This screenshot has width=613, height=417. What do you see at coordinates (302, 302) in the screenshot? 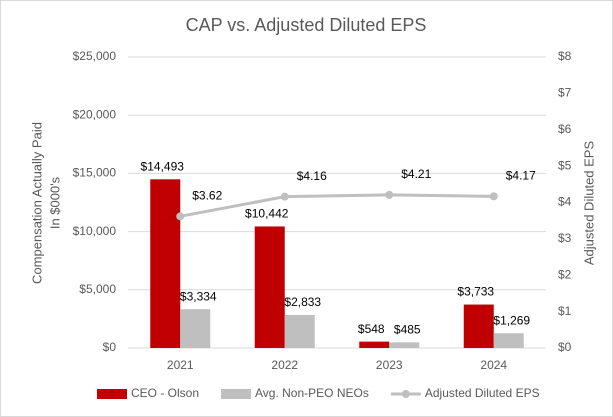
I see `data-label: $2,833` at bounding box center [302, 302].